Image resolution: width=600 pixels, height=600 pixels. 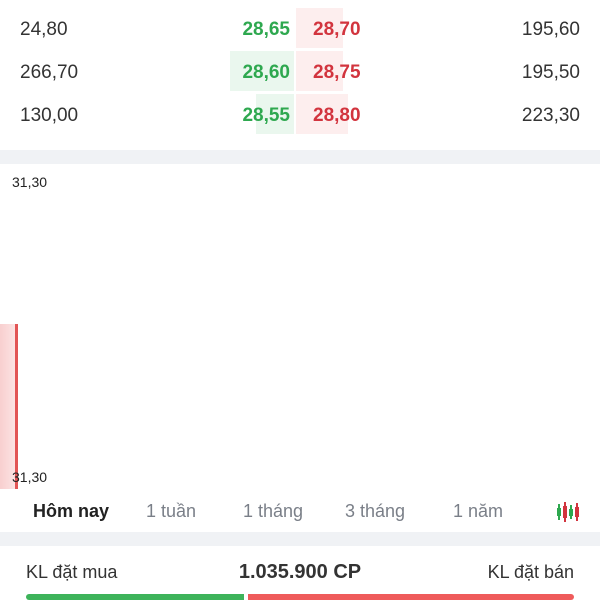 I want to click on total-volume-value: 1.035.900 CP, so click(x=300, y=572).